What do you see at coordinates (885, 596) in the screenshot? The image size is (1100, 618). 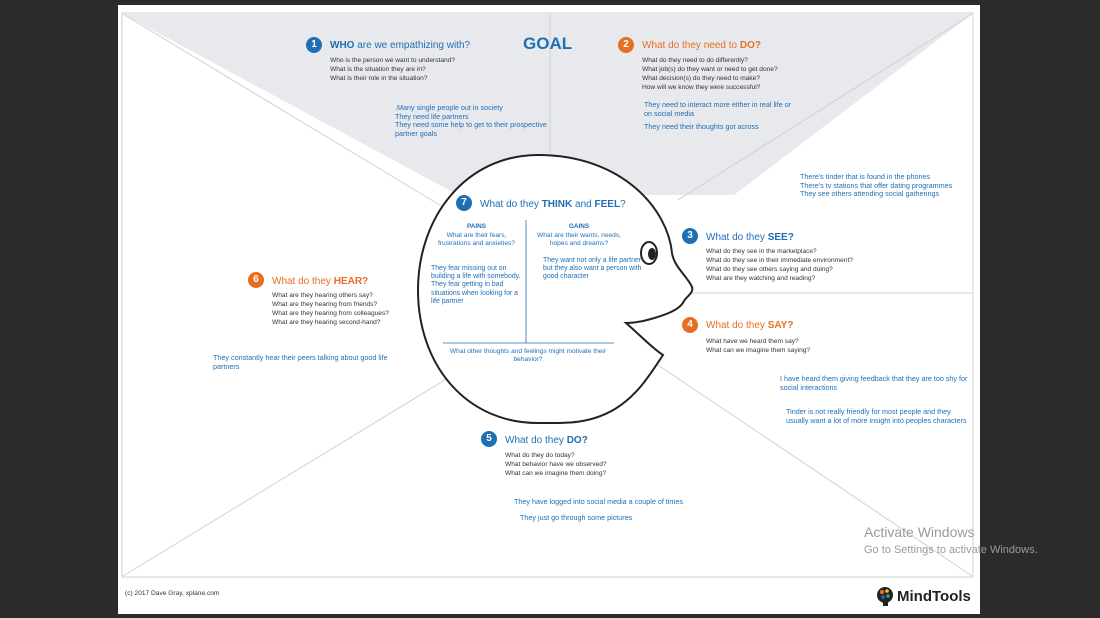 I see `mindtools-logo-icon` at bounding box center [885, 596].